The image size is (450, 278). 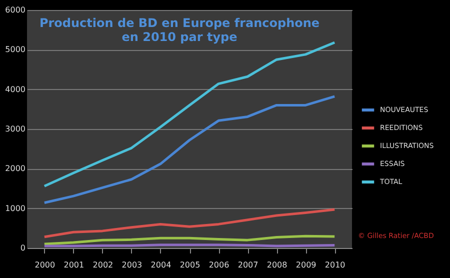 What do you see at coordinates (179, 30) in the screenshot?
I see `text: Production de BD en Europe francophone en 2010 par type` at bounding box center [179, 30].